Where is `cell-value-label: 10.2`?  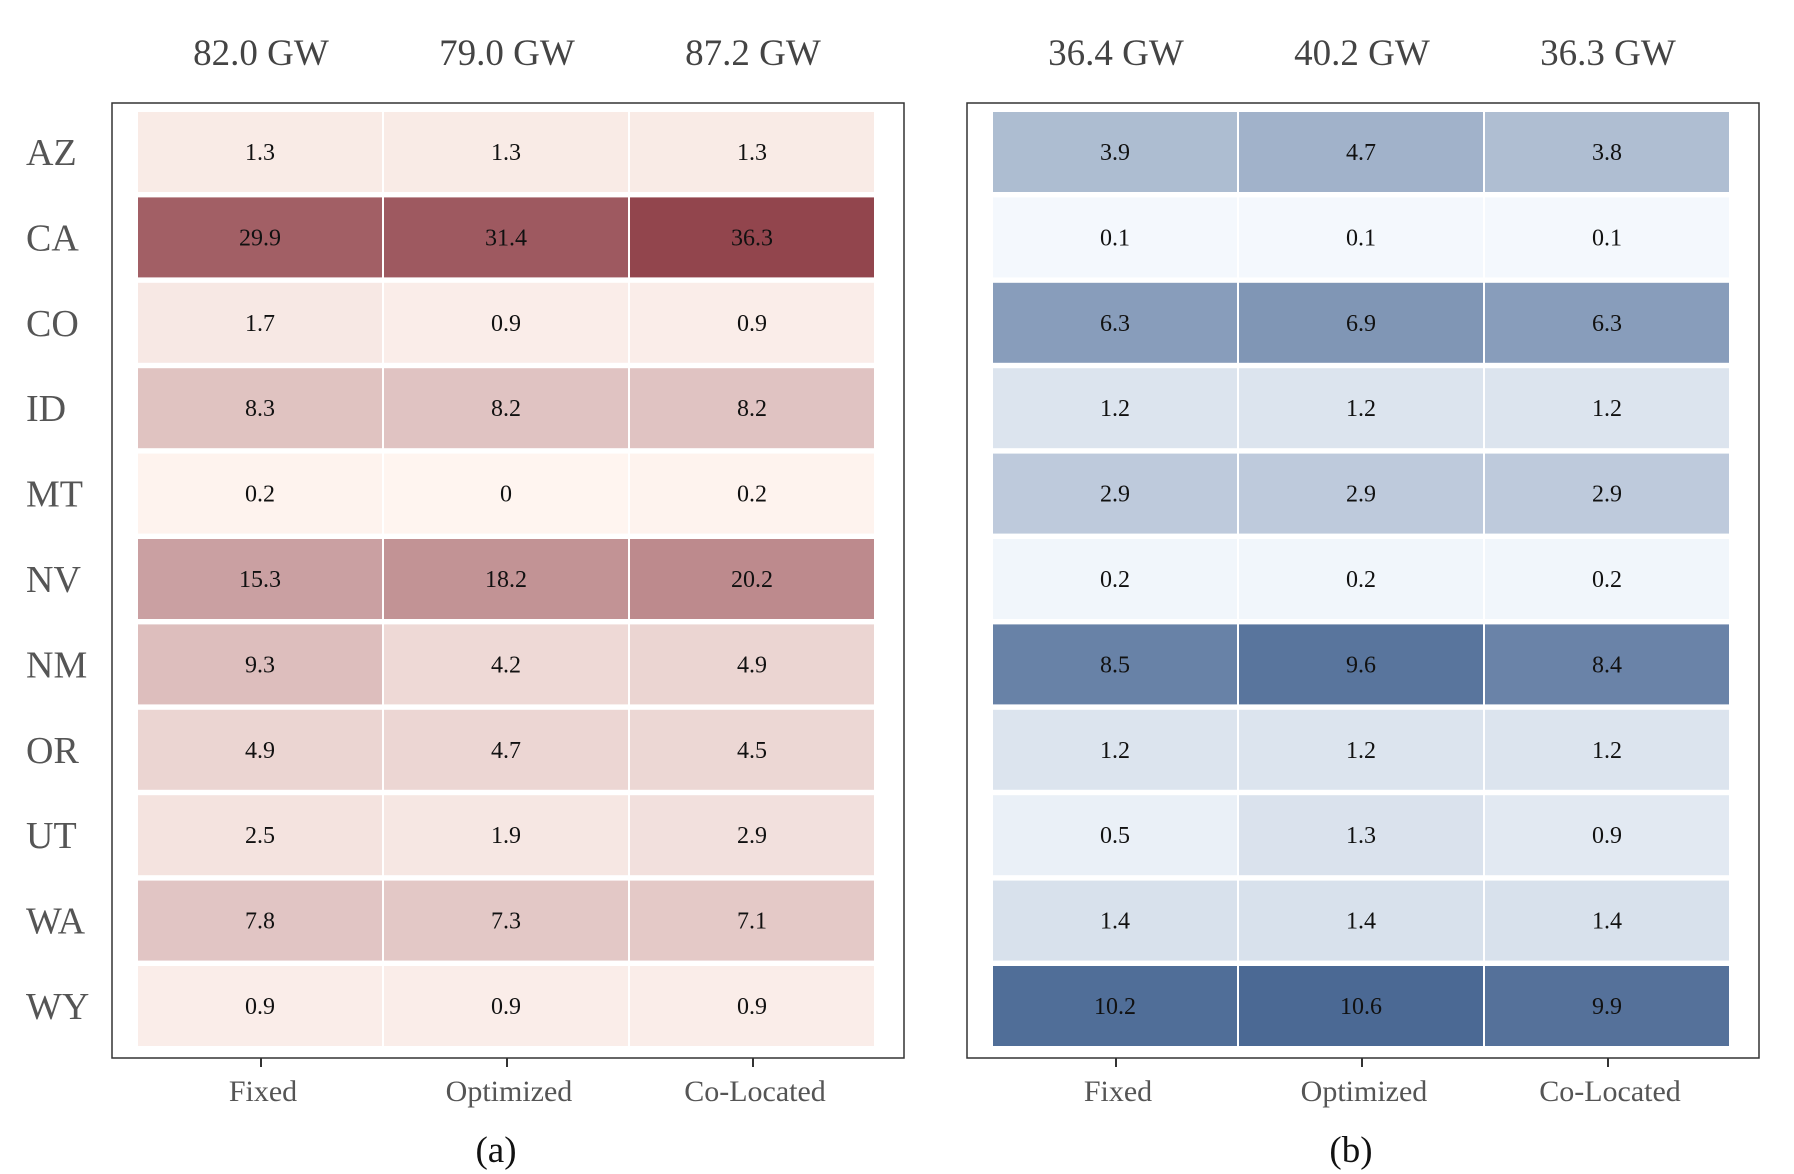 cell-value-label: 10.2 is located at coordinates (1115, 1007).